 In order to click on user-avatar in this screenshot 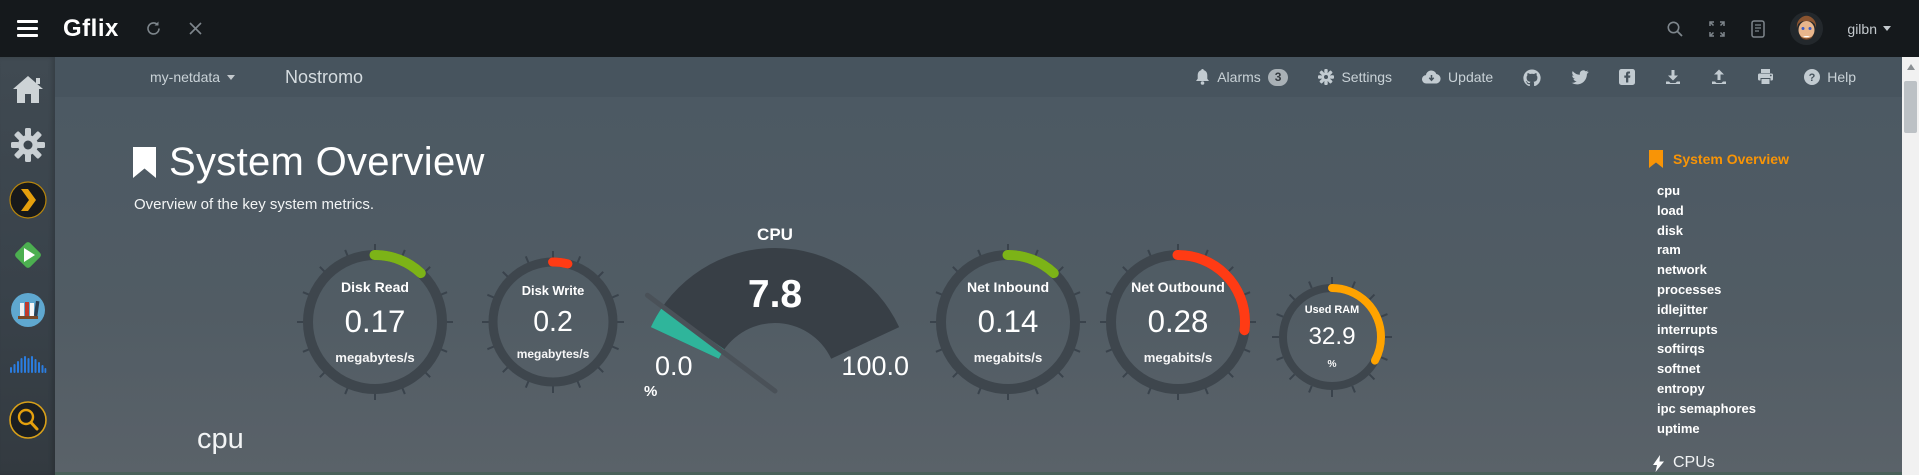, I will do `click(1807, 28)`.